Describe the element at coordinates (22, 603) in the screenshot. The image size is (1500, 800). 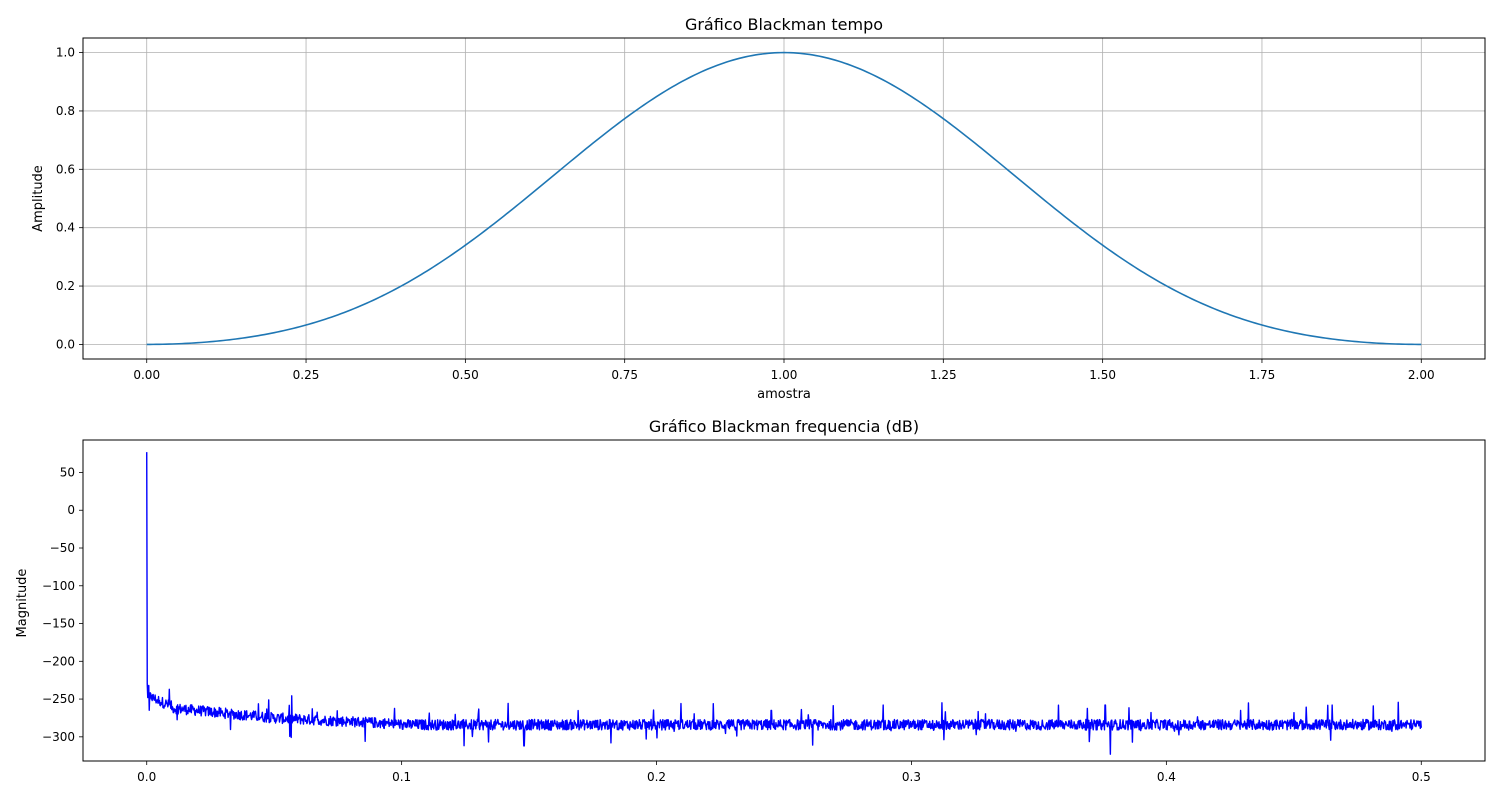
I see `frequency-chart-ylabel: Magnitude` at that location.